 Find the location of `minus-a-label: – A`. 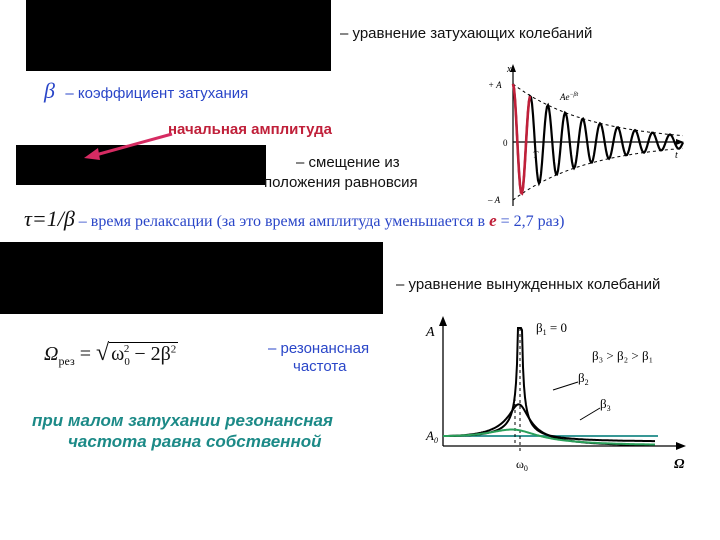

minus-a-label: – A is located at coordinates (494, 200).